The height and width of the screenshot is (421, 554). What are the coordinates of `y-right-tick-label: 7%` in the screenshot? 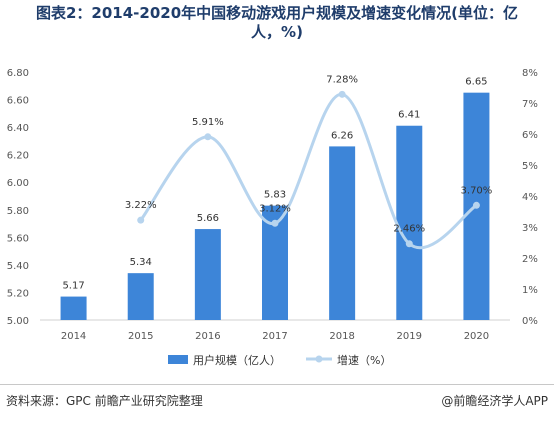 It's located at (530, 104).